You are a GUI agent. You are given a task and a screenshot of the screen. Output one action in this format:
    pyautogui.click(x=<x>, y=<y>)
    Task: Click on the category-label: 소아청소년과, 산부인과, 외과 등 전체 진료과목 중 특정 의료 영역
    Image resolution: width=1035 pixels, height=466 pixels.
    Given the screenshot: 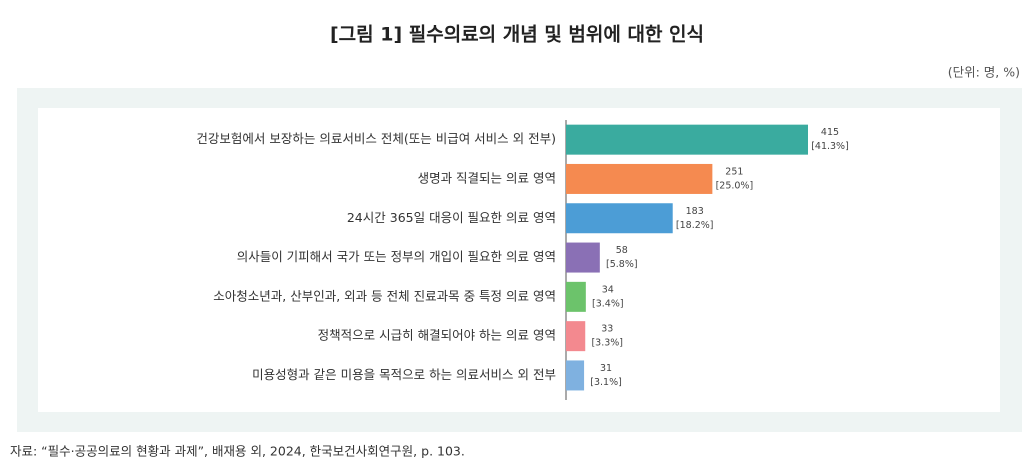 What is the action you would take?
    pyautogui.click(x=384, y=295)
    